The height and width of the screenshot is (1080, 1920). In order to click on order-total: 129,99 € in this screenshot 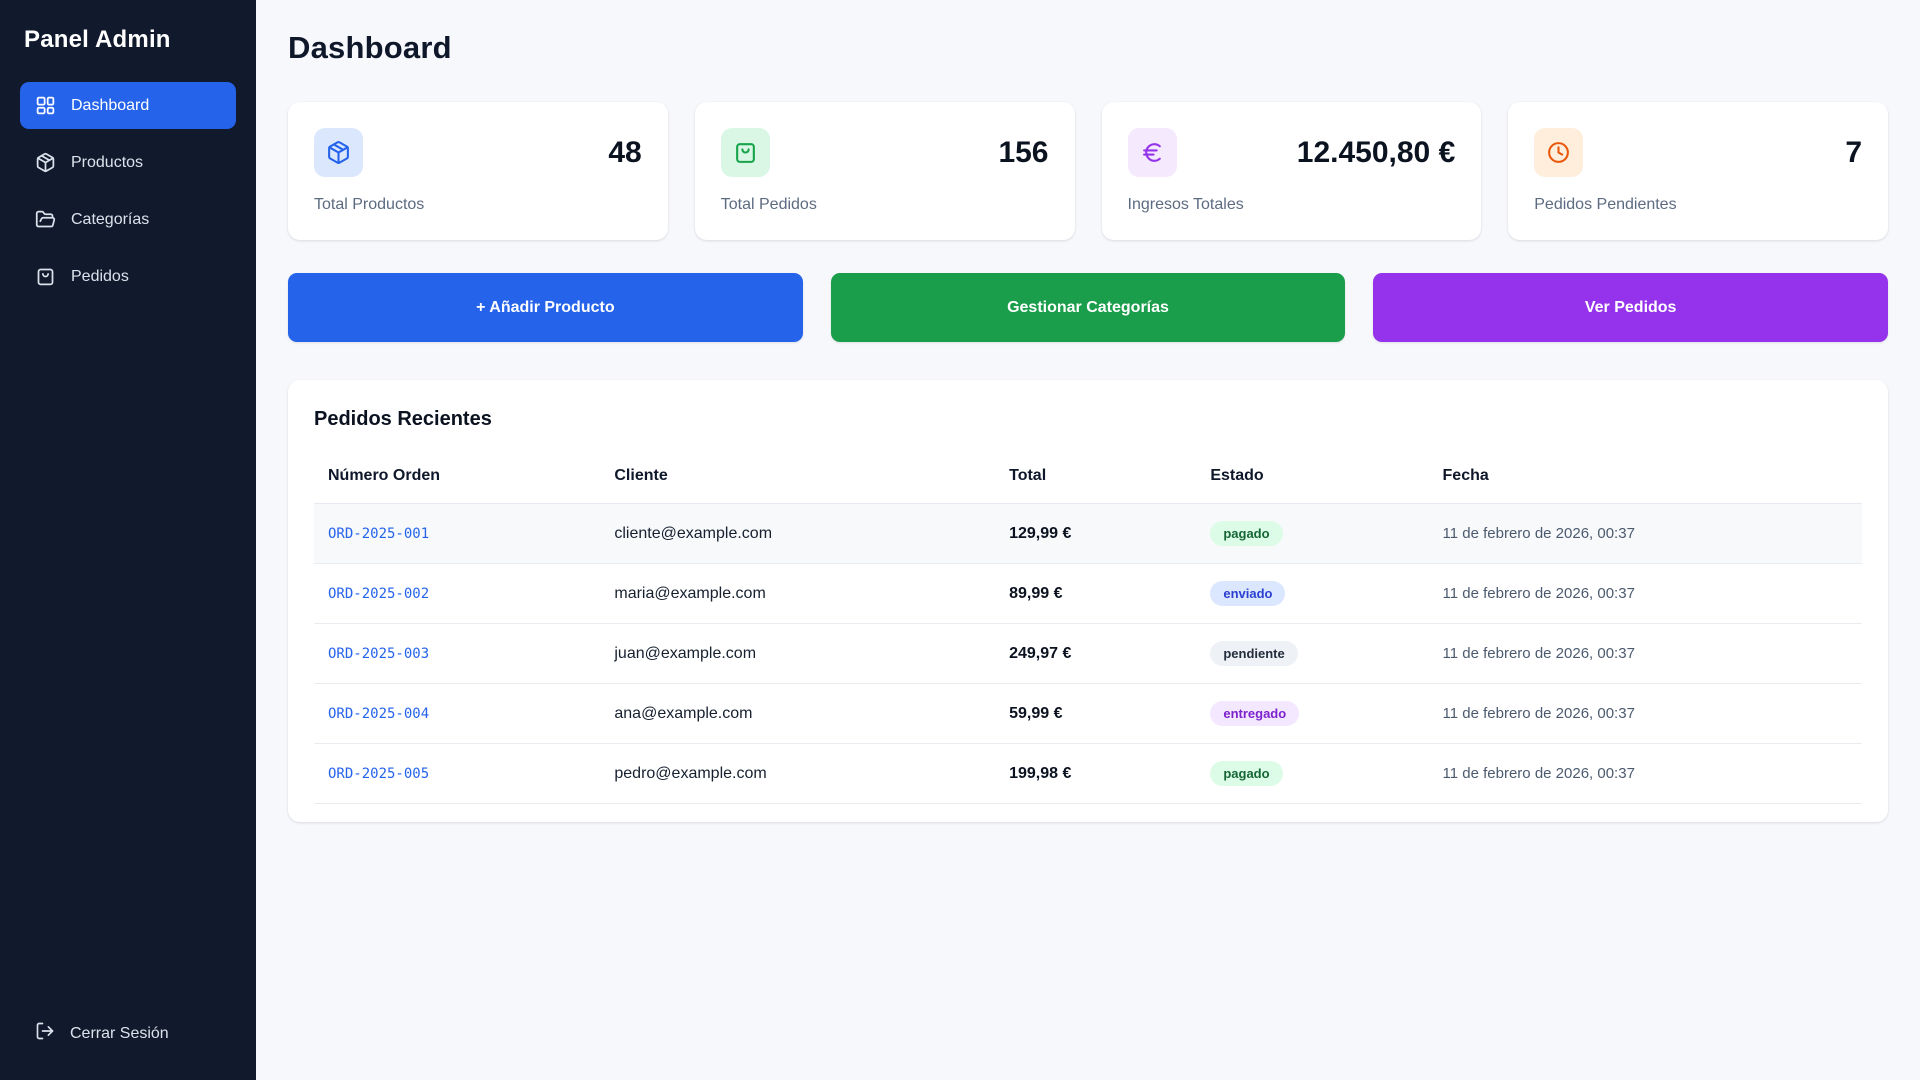, I will do `click(1096, 533)`.